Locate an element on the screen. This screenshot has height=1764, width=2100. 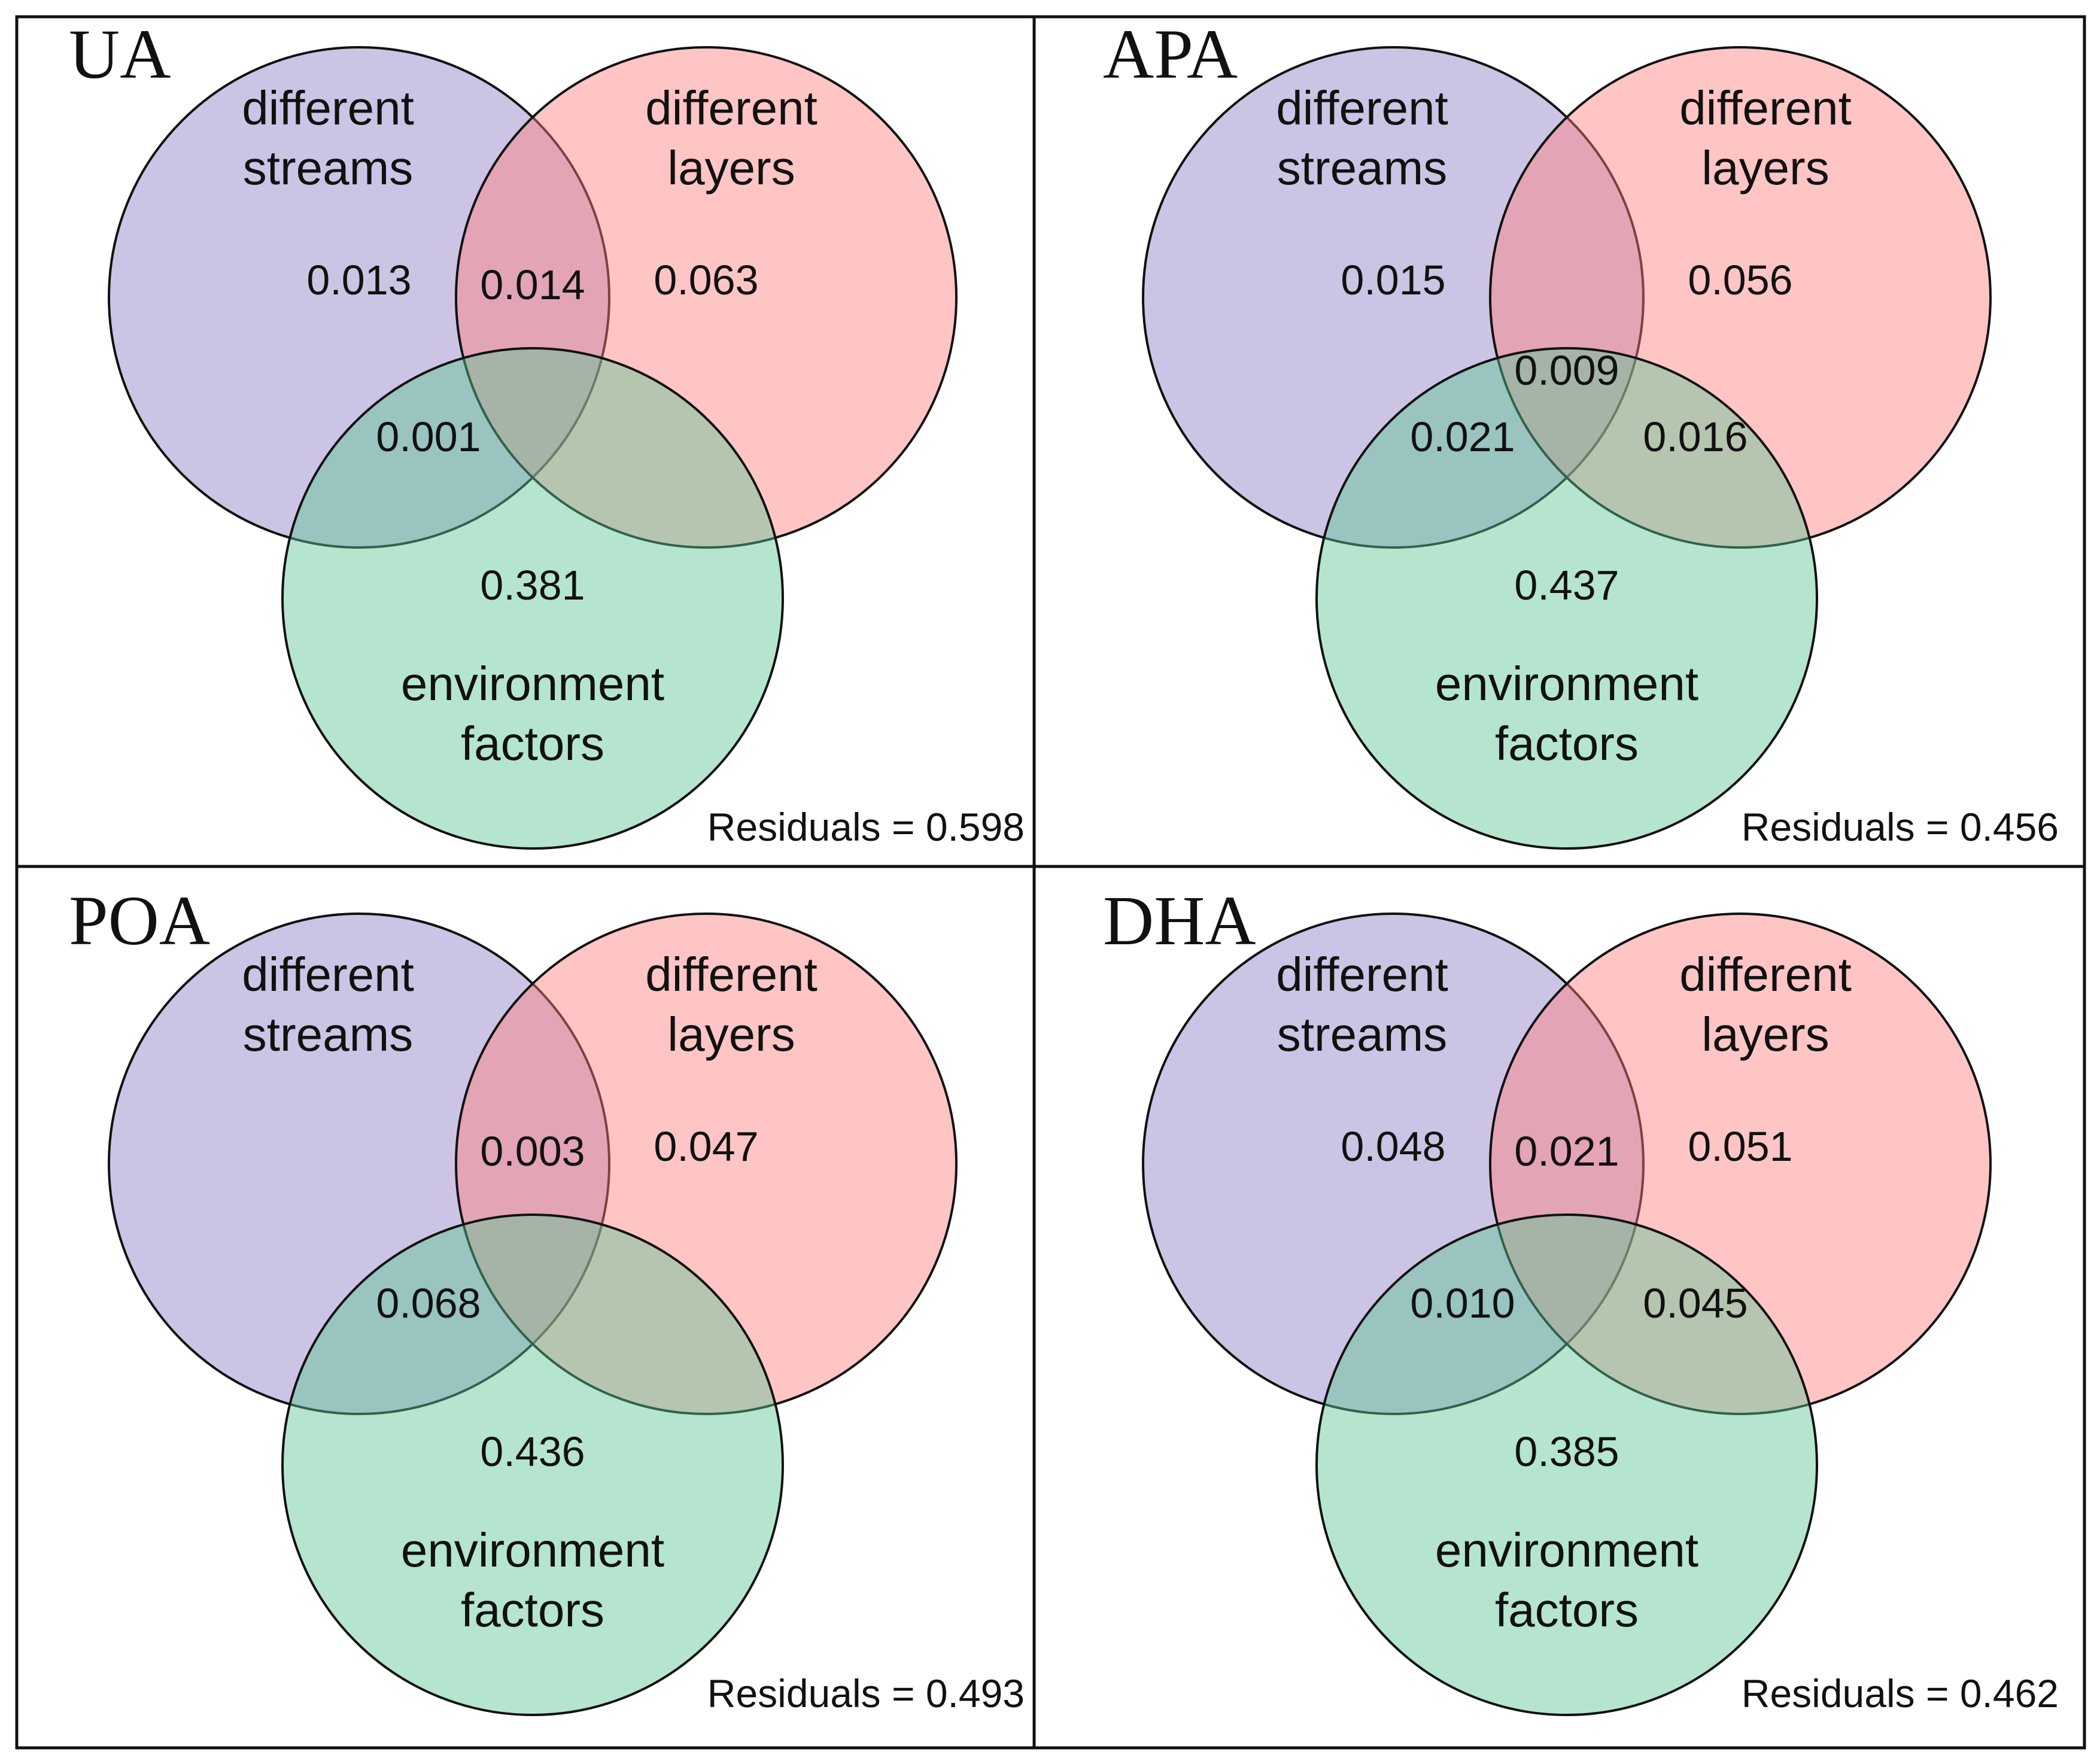
value-streams-environment: 0.001 is located at coordinates (429, 437).